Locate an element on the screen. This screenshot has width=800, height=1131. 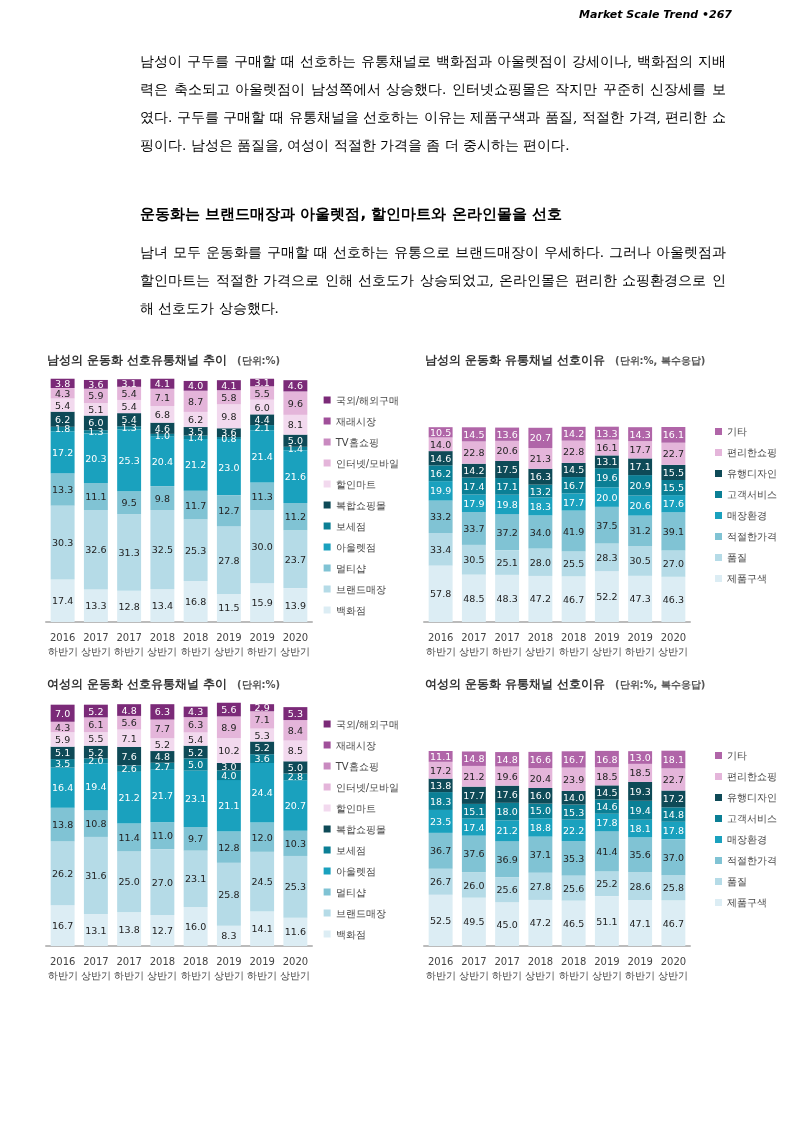
data-label: 15.3 is located at coordinates (574, 812).